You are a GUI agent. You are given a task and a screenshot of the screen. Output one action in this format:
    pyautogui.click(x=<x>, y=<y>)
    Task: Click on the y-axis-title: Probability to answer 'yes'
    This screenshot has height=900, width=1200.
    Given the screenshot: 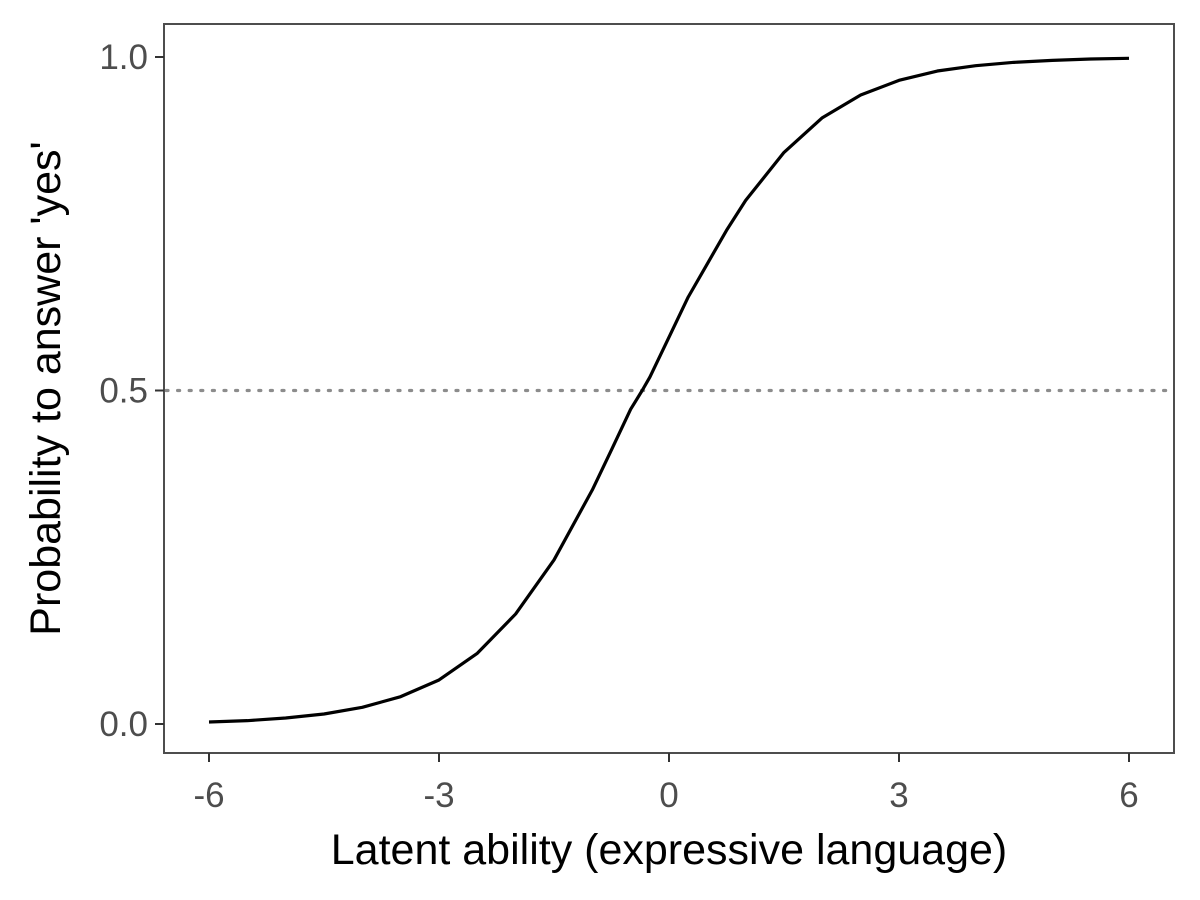 What is the action you would take?
    pyautogui.click(x=46, y=388)
    